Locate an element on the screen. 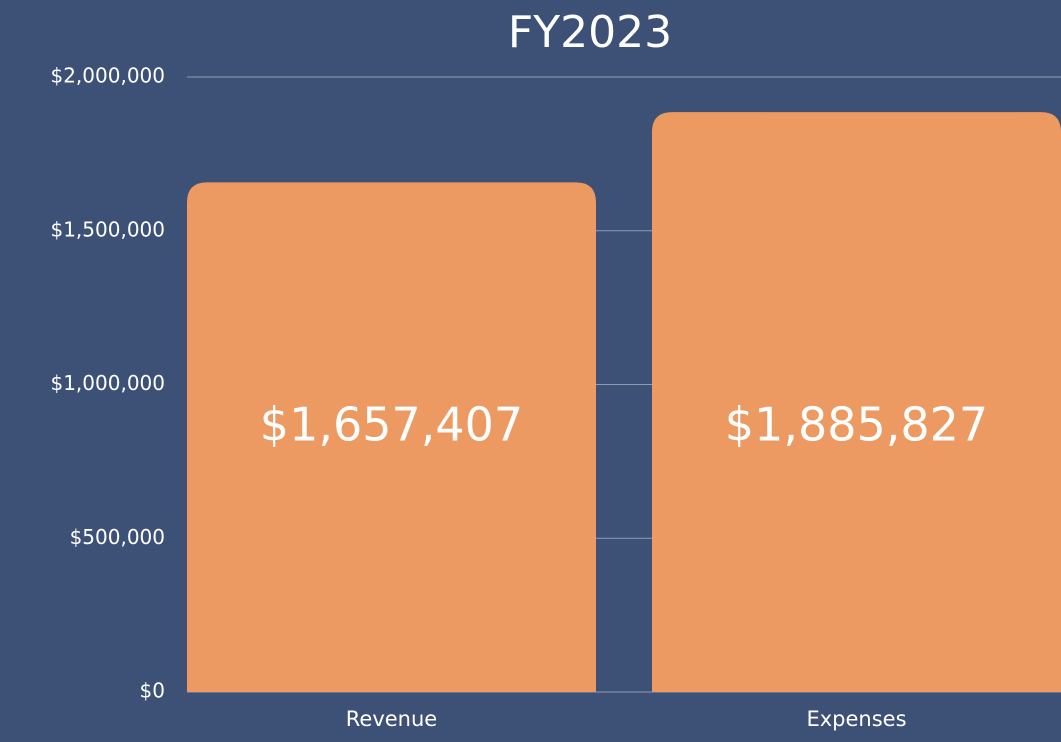 The width and height of the screenshot is (1061, 742). y-tick-label: $500,000 is located at coordinates (117, 537).